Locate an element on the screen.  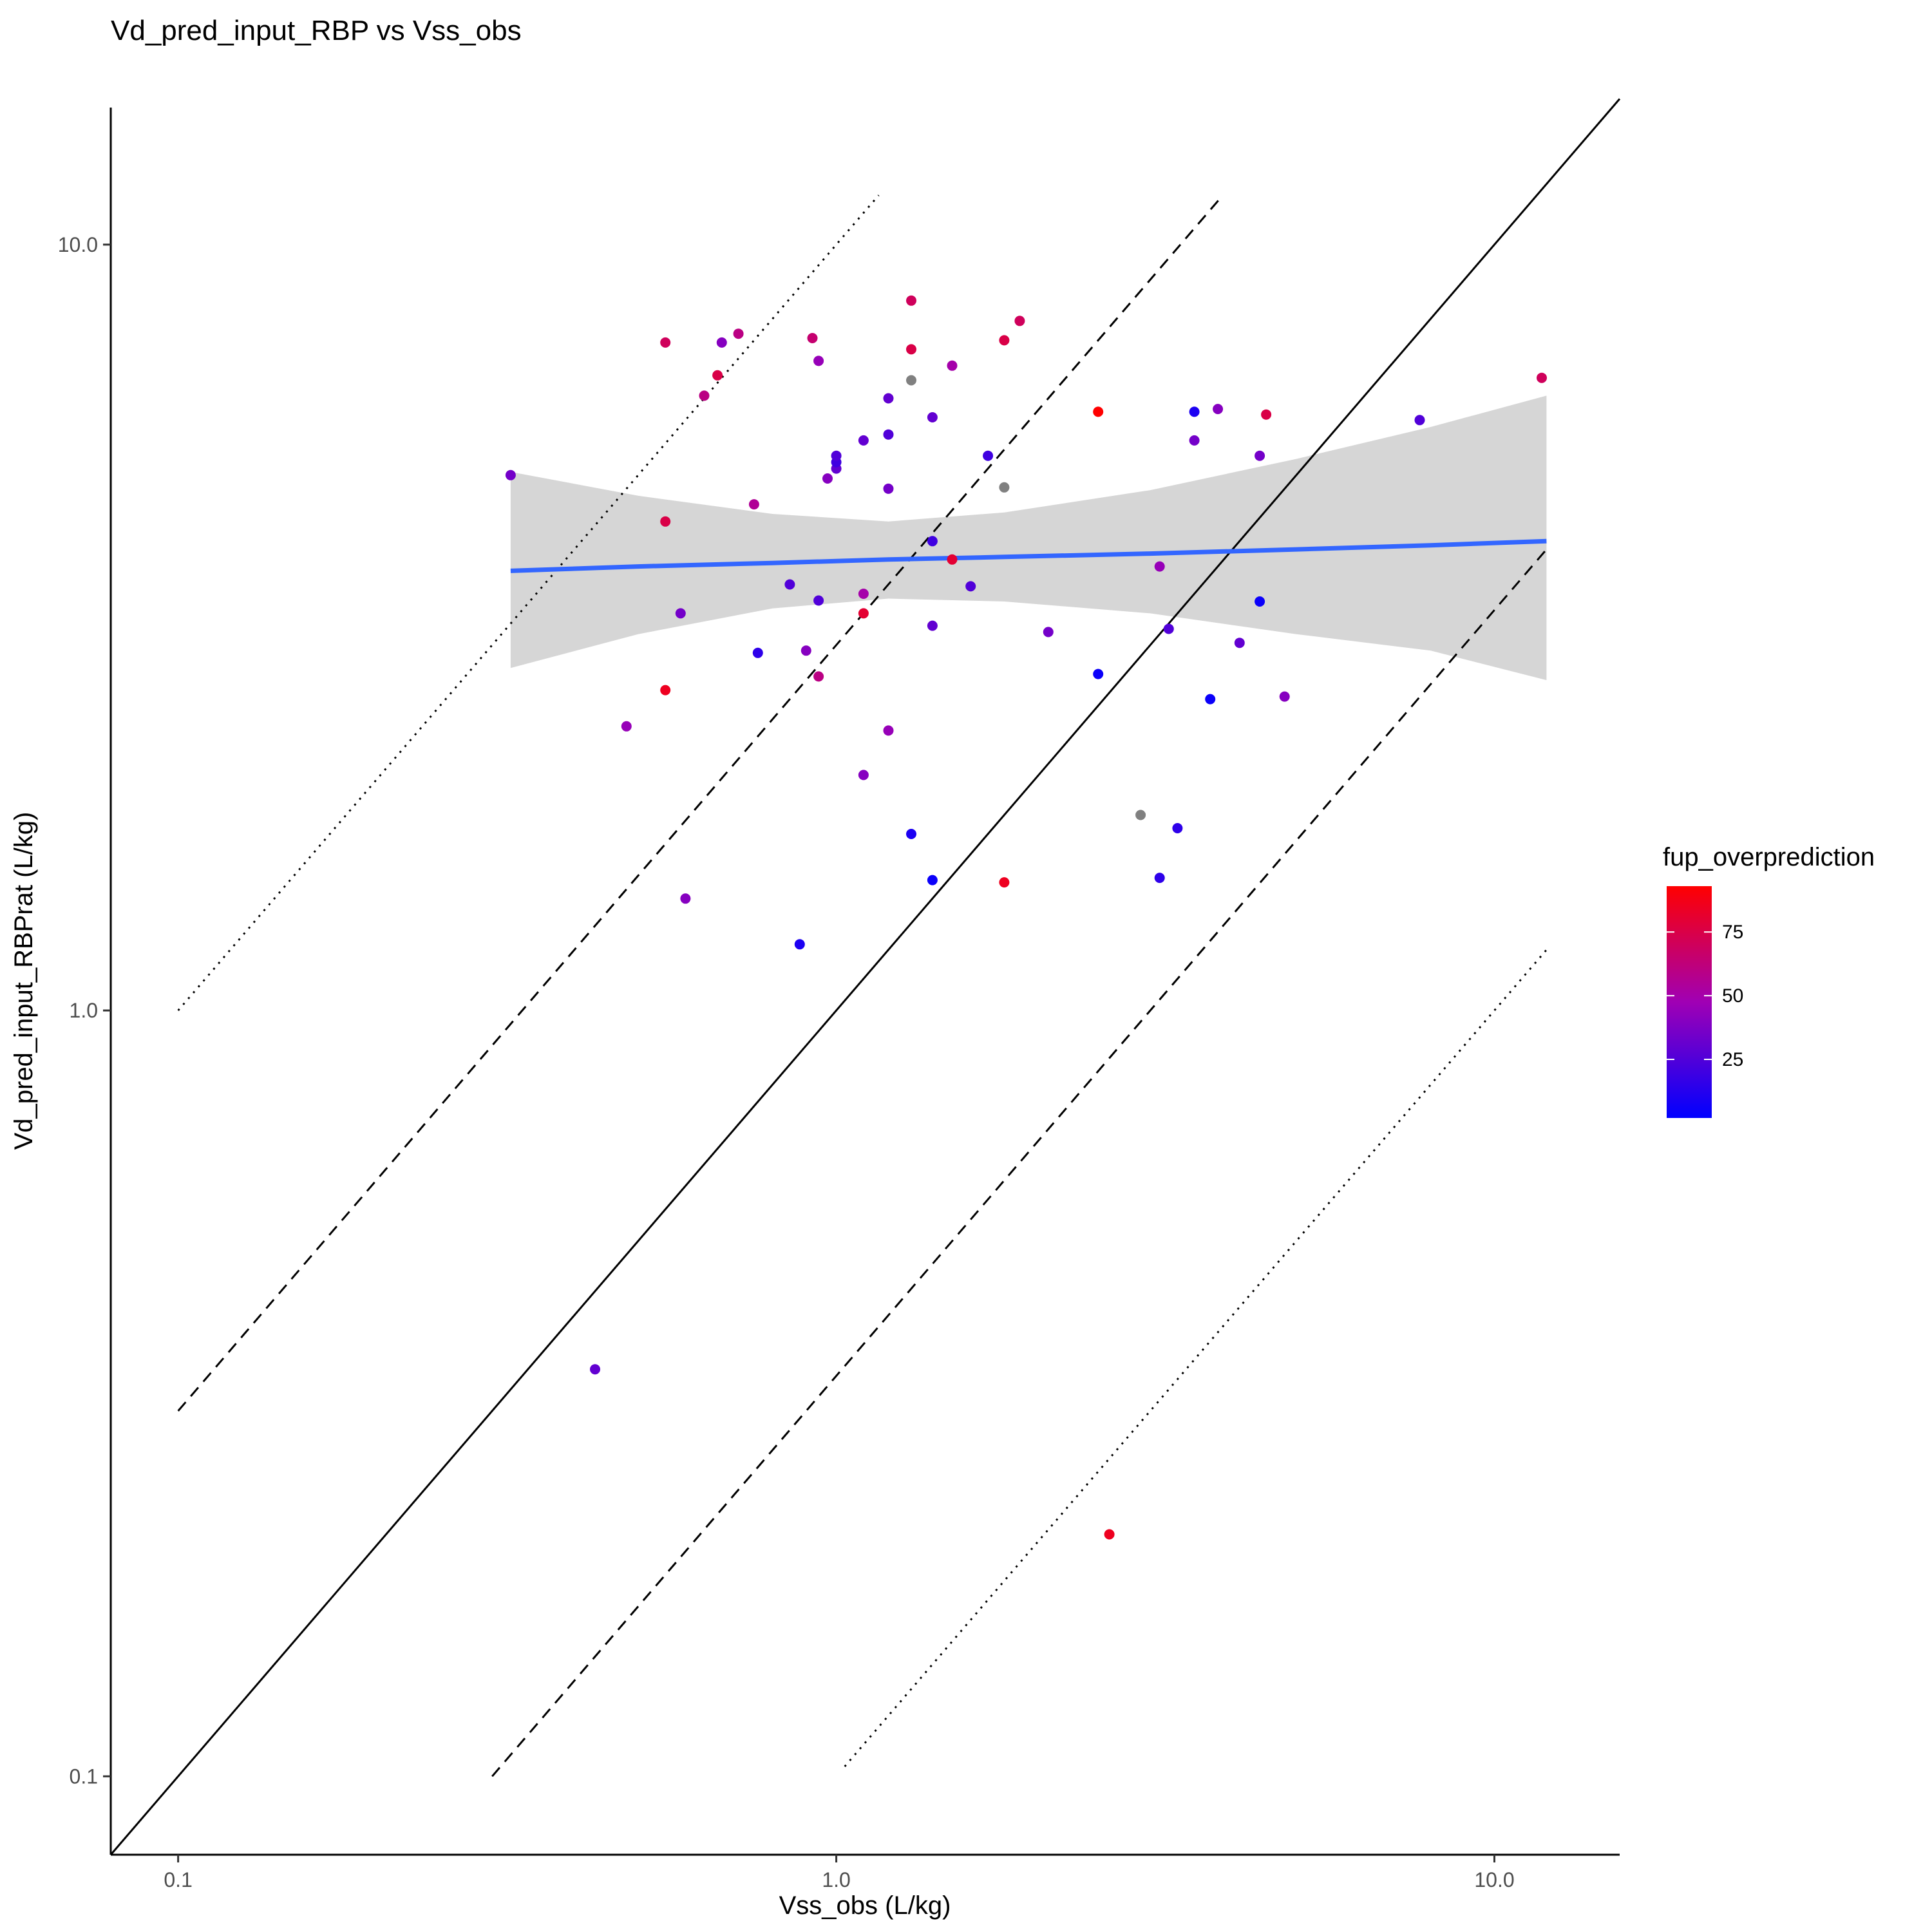
y-tick-label: 10.0 is located at coordinates (78, 245).